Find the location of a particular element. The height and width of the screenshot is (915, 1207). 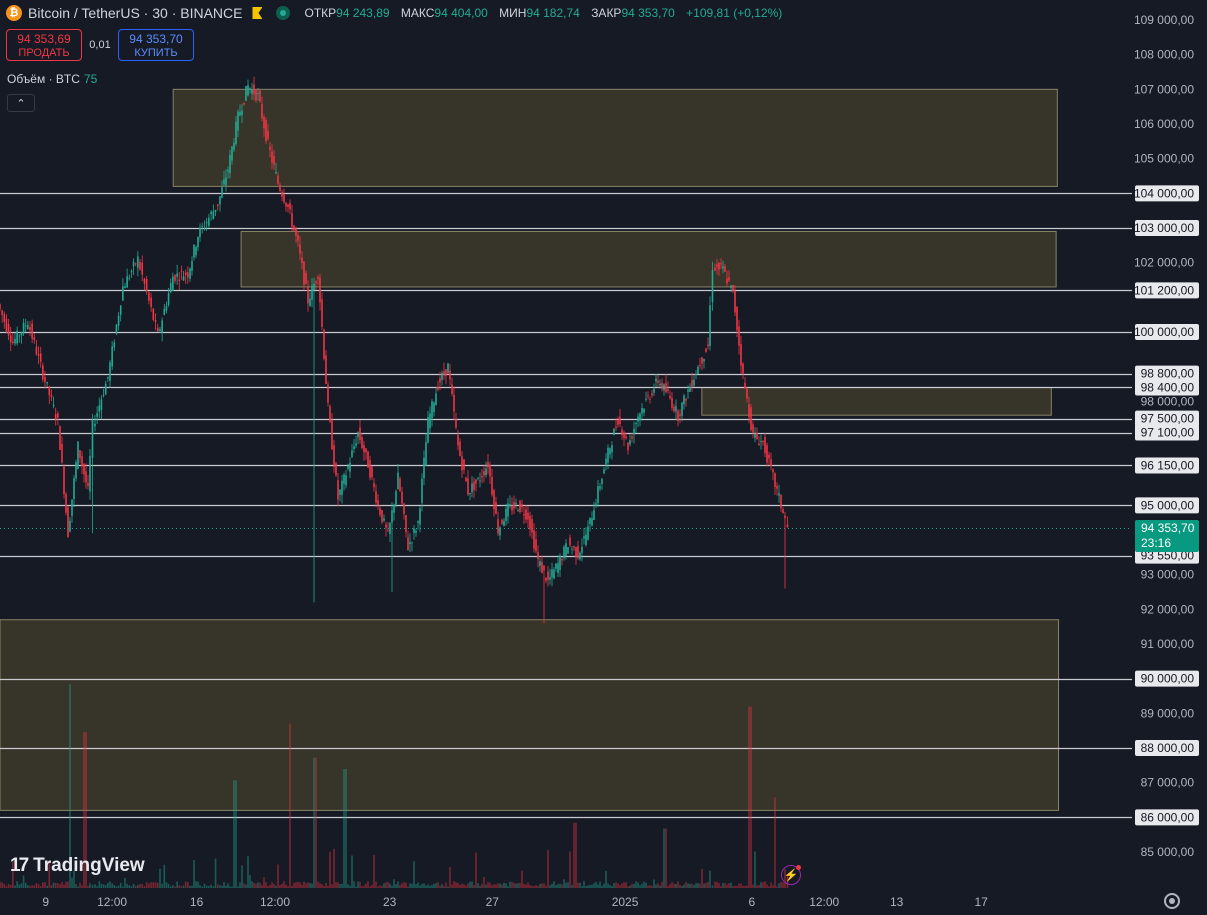

last-price-tag: 94 353,70 23:16 is located at coordinates (1167, 536).